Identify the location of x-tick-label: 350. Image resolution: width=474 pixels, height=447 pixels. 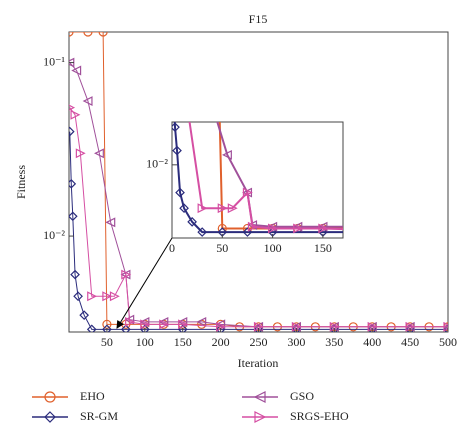
(334, 342).